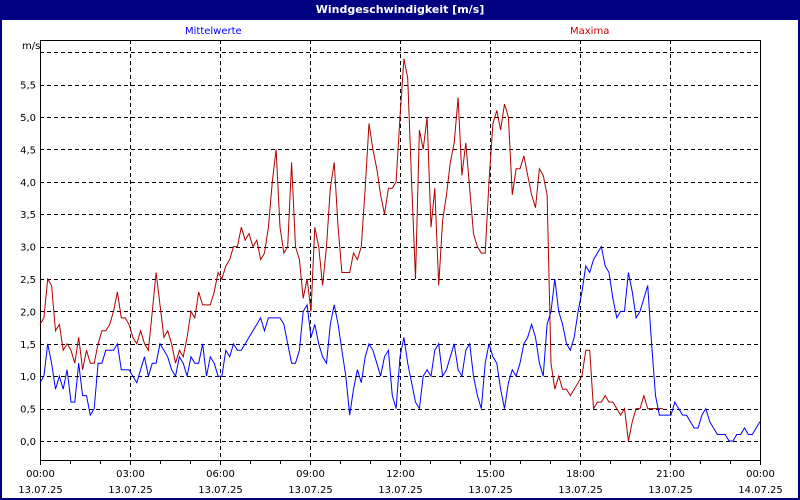 The width and height of the screenshot is (800, 500). Describe the element at coordinates (670, 474) in the screenshot. I see `x-tick-time: 21:00` at that location.